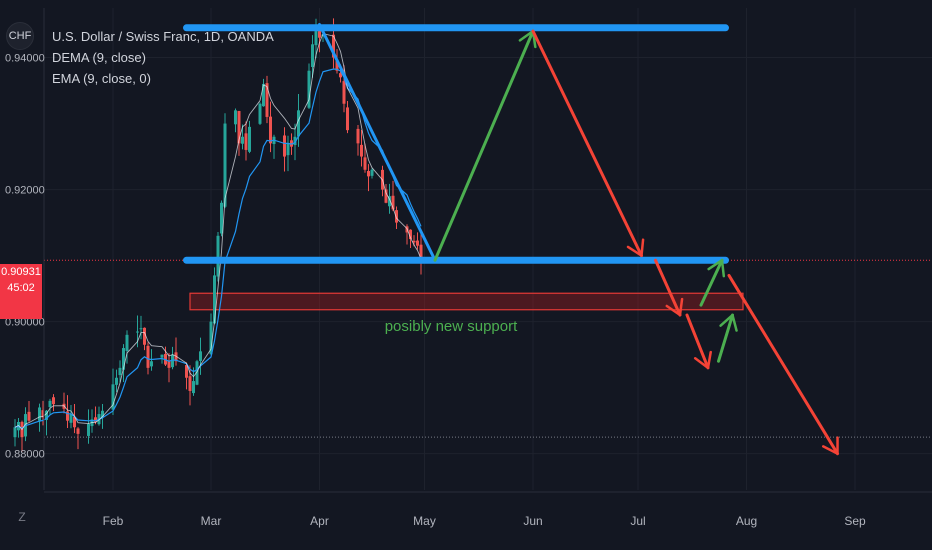  Describe the element at coordinates (746, 521) in the screenshot. I see `x-tick-label: Aug` at that location.